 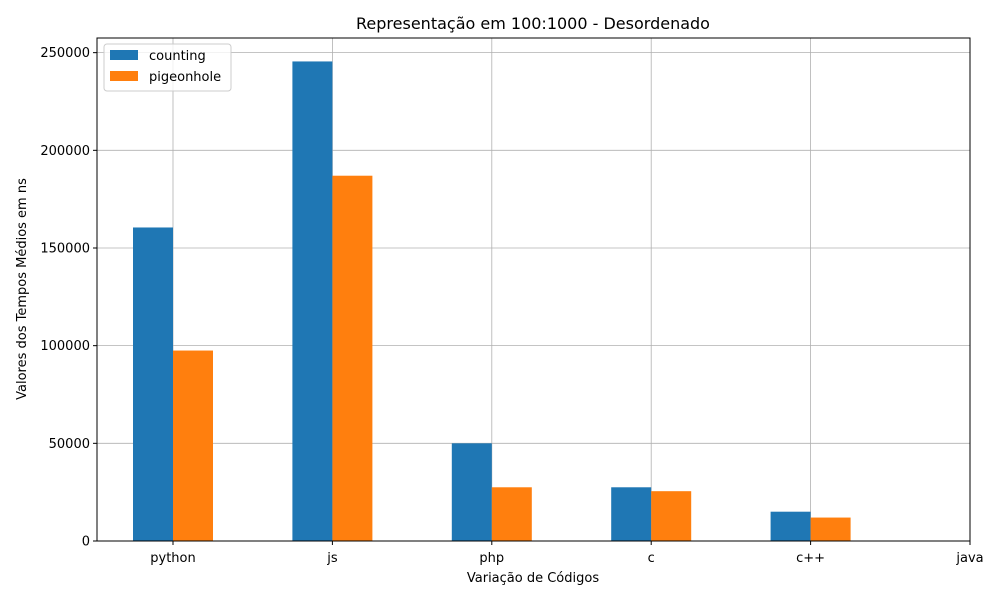 I want to click on x-axis-label: Variação de Códigos, so click(x=533, y=578).